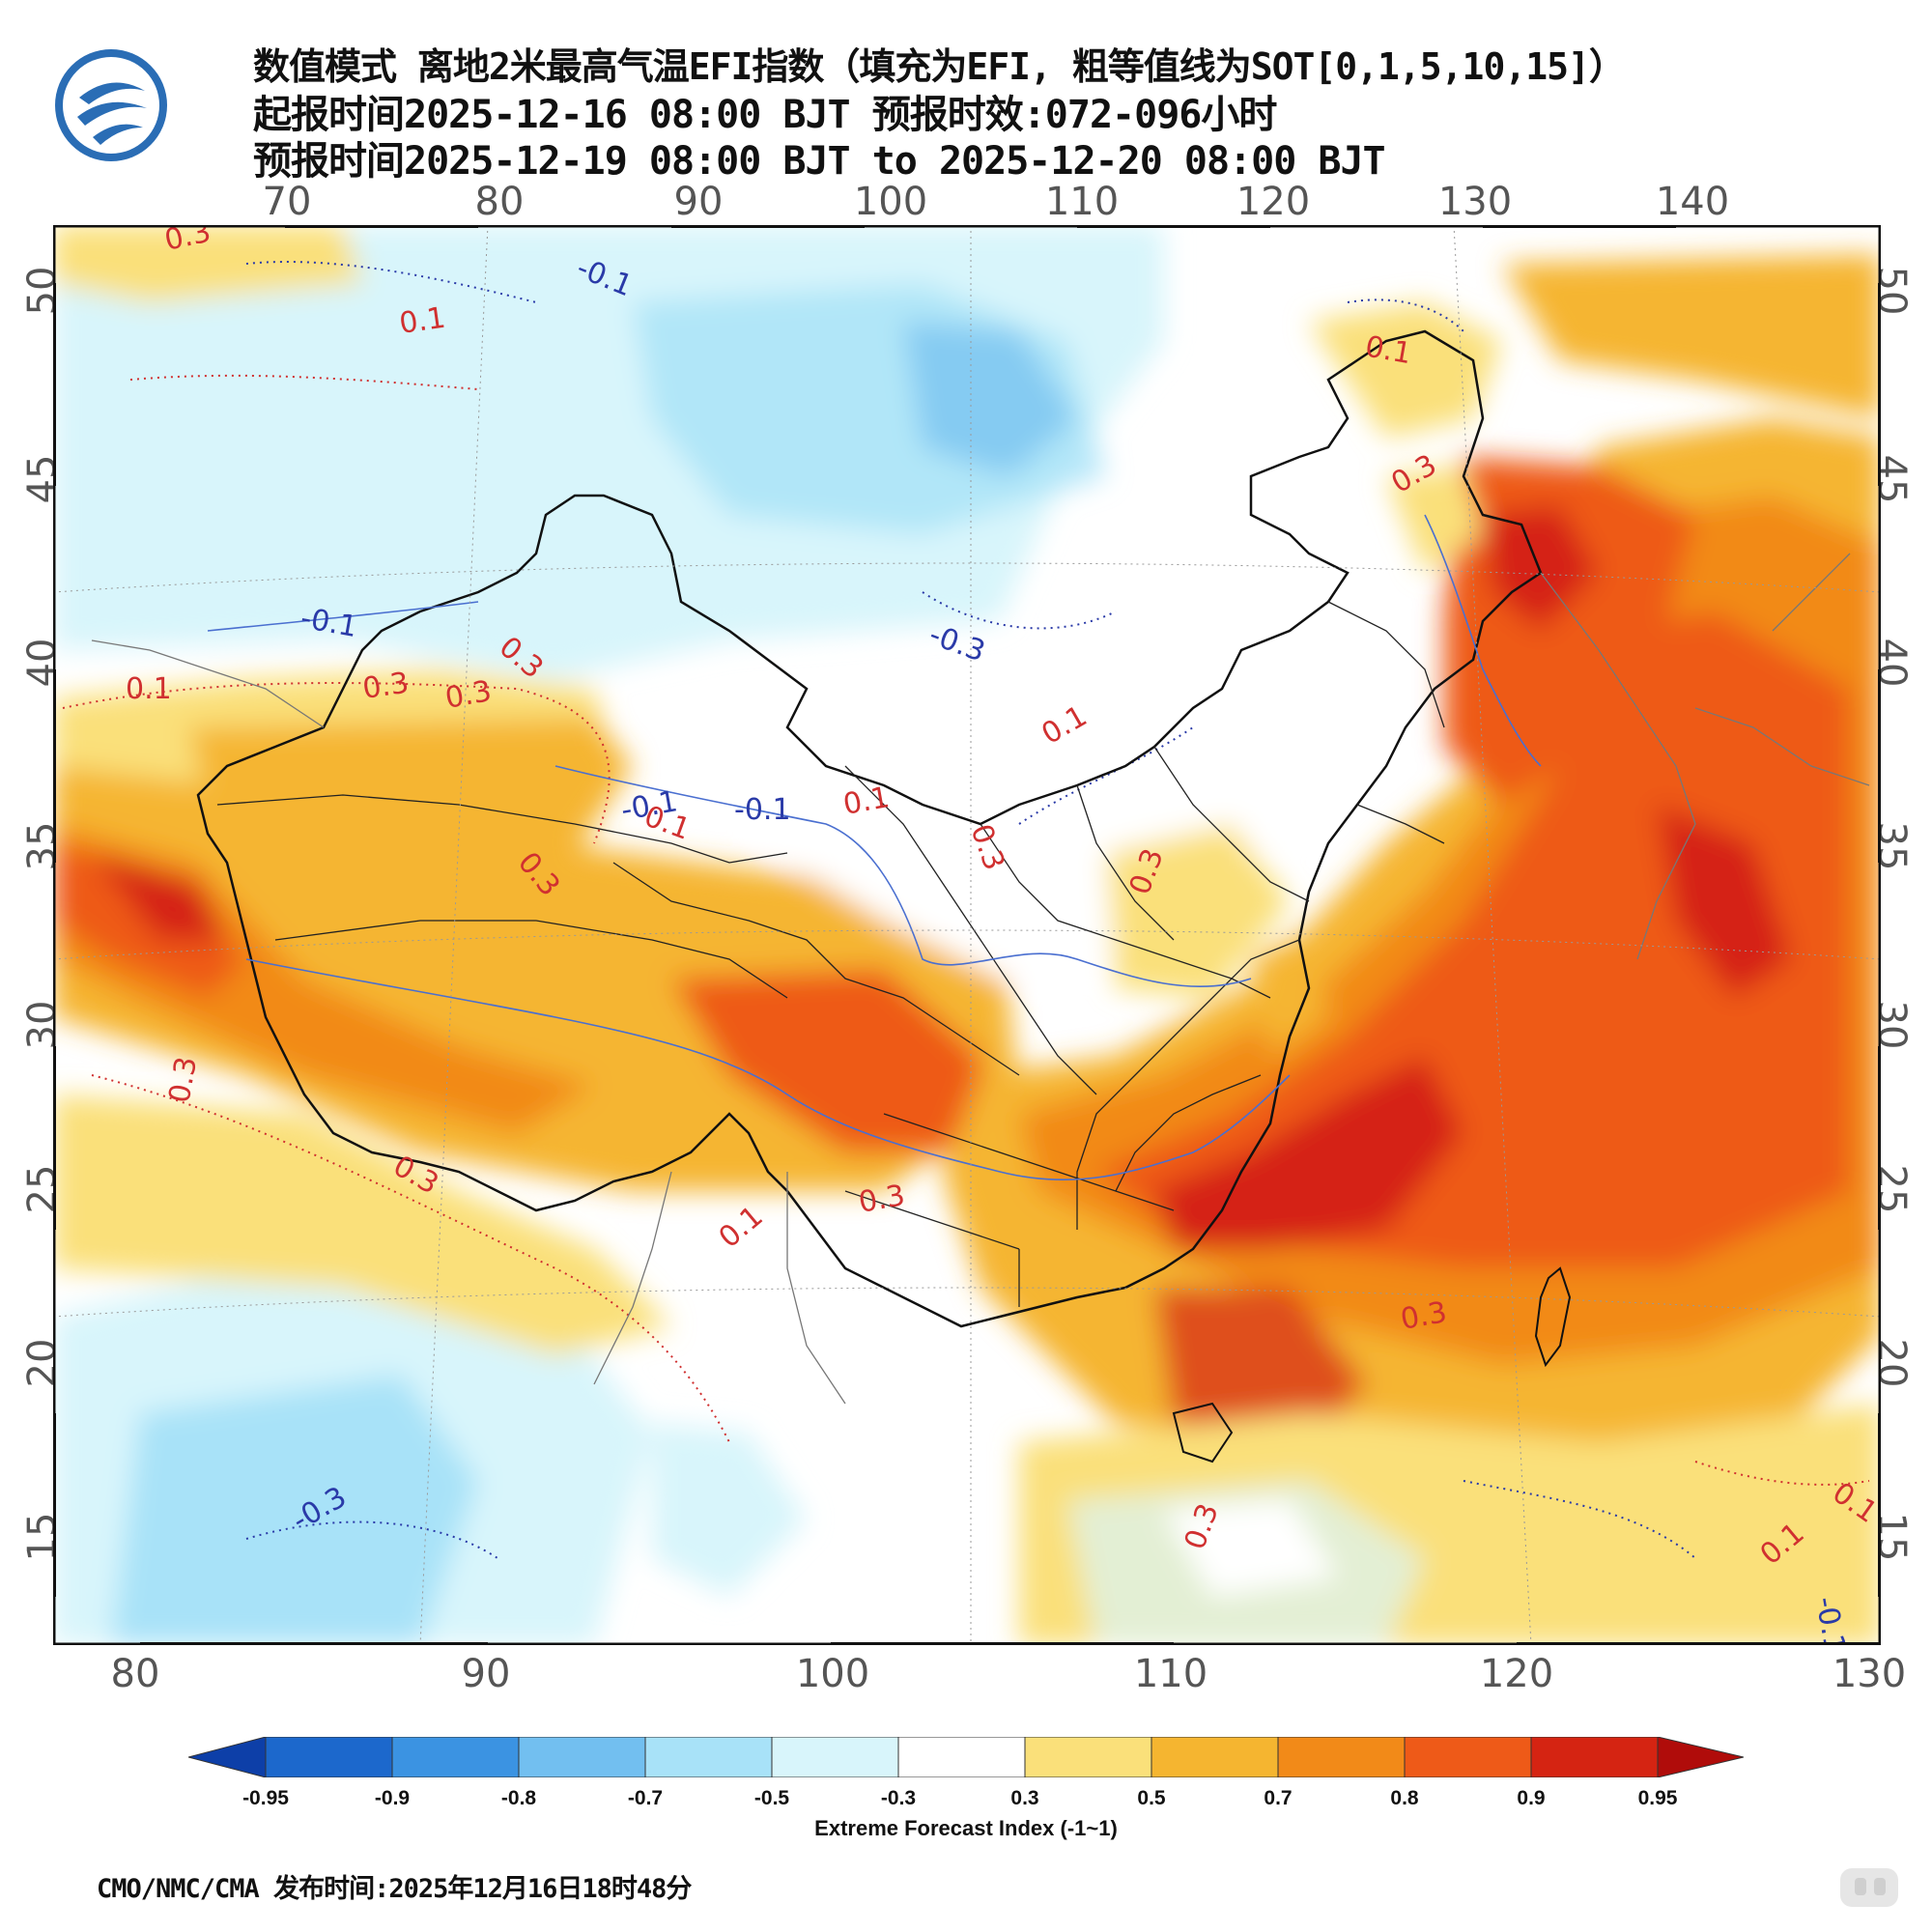 This screenshot has width=1932, height=1932. What do you see at coordinates (1372, 1364) in the screenshot?
I see `islands` at bounding box center [1372, 1364].